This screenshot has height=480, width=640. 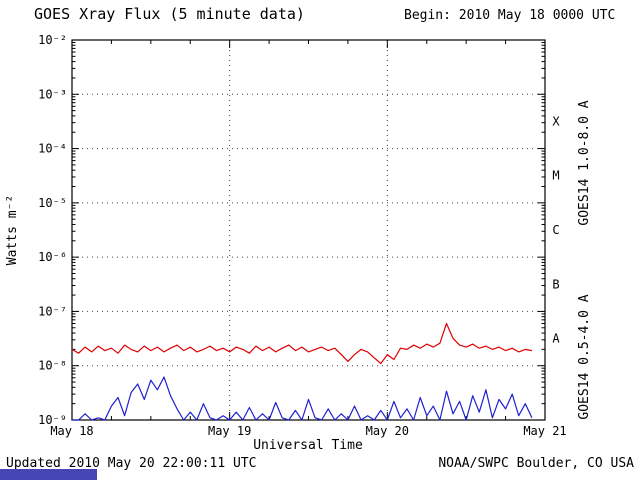 I want to click on y-axis-label: Watts m⁻², so click(x=12, y=230).